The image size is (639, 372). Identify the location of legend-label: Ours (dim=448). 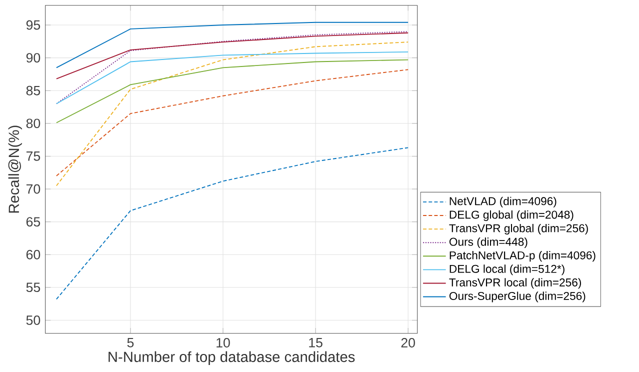
(488, 242).